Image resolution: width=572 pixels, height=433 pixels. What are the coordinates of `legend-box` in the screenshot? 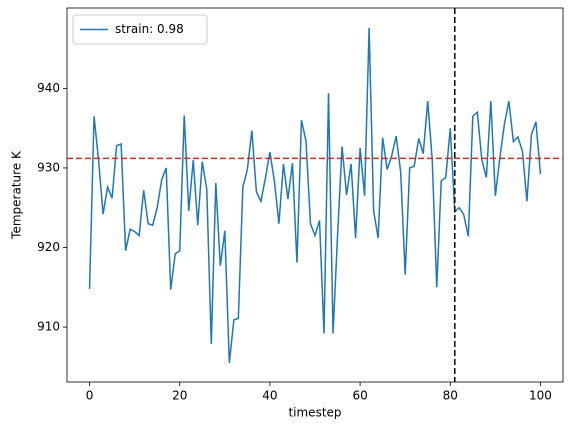 It's located at (140, 29).